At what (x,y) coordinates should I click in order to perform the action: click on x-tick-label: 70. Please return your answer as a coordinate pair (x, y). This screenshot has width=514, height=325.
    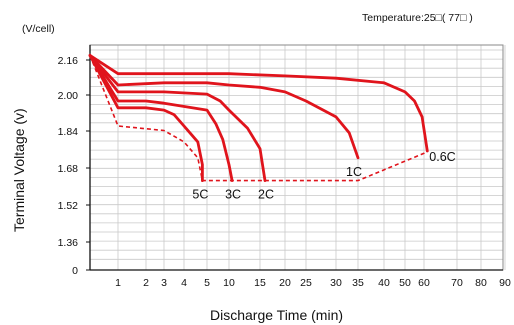
    Looking at the image, I should click on (457, 283).